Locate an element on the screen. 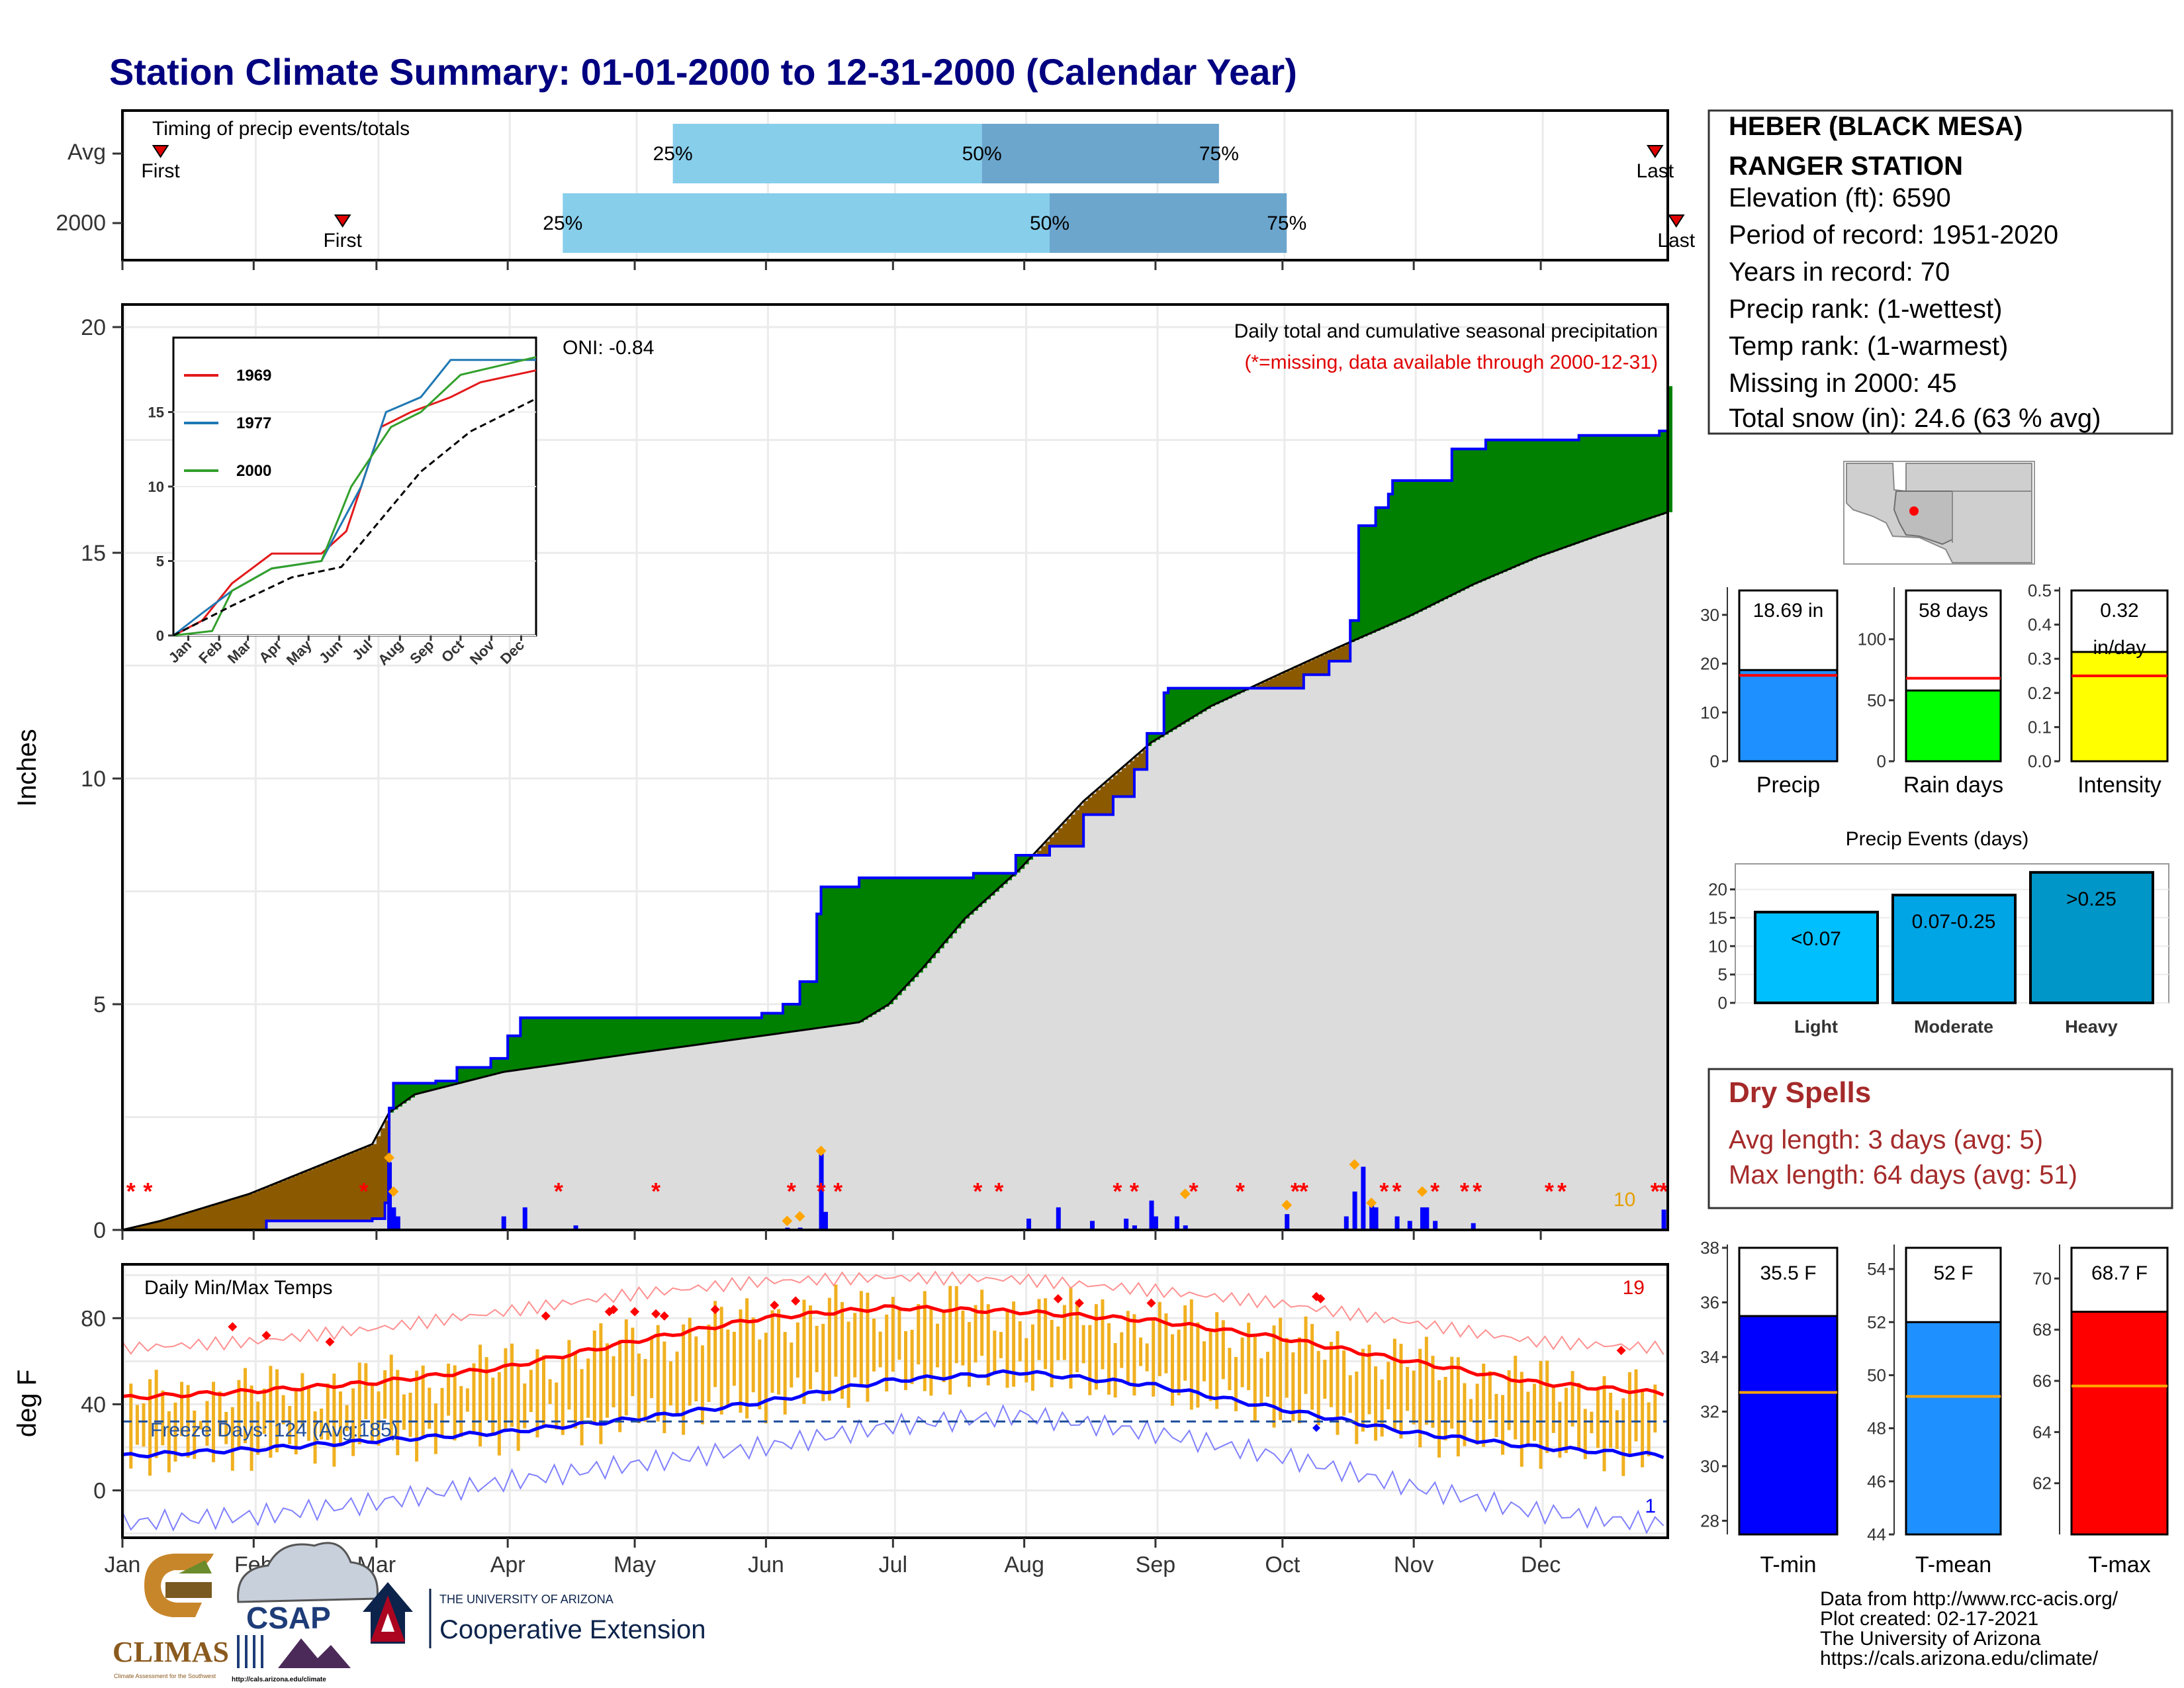 Image resolution: width=2184 pixels, height=1688 pixels. month-label-4: May is located at coordinates (635, 1564).